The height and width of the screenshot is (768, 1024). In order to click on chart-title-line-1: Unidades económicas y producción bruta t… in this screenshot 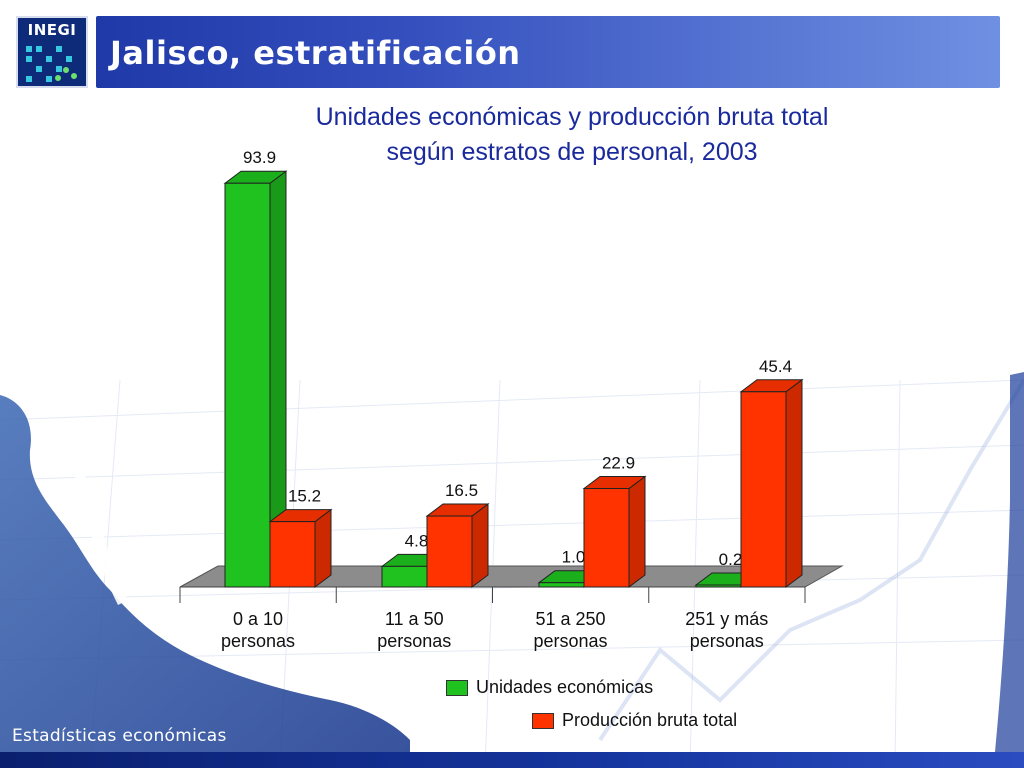, I will do `click(572, 117)`.